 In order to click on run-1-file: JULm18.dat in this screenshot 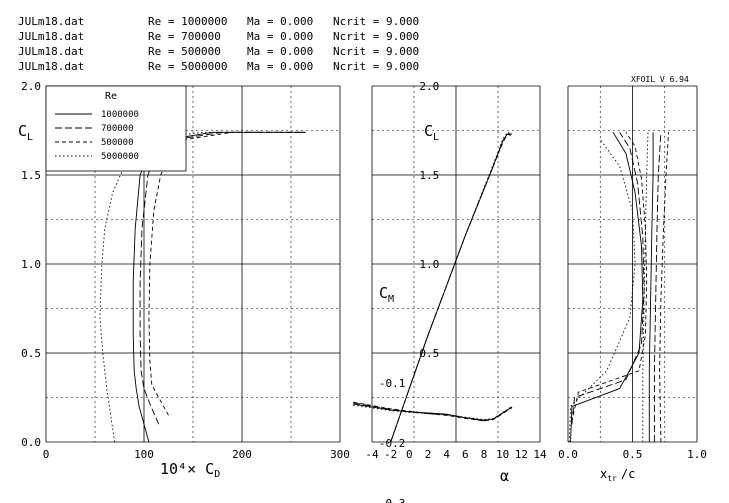, I will do `click(51, 21)`.